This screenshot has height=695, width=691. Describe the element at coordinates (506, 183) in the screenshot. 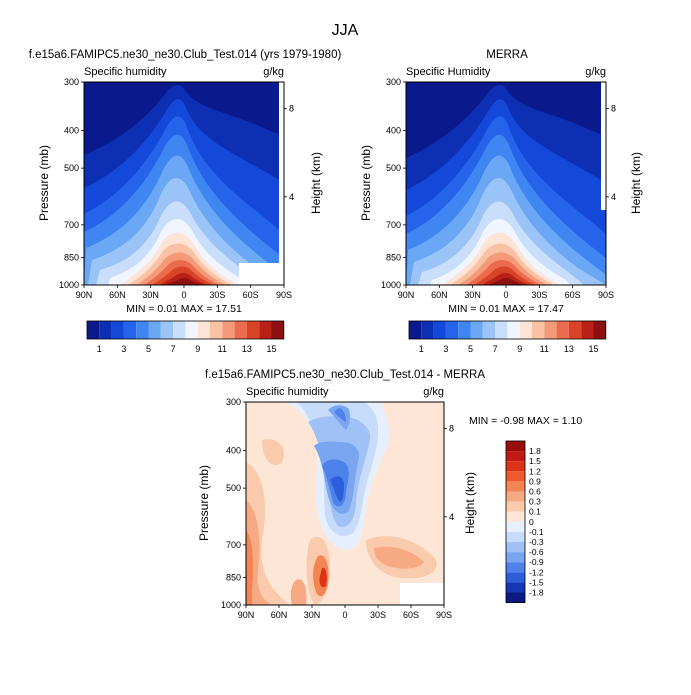

I see `contour-field` at that location.